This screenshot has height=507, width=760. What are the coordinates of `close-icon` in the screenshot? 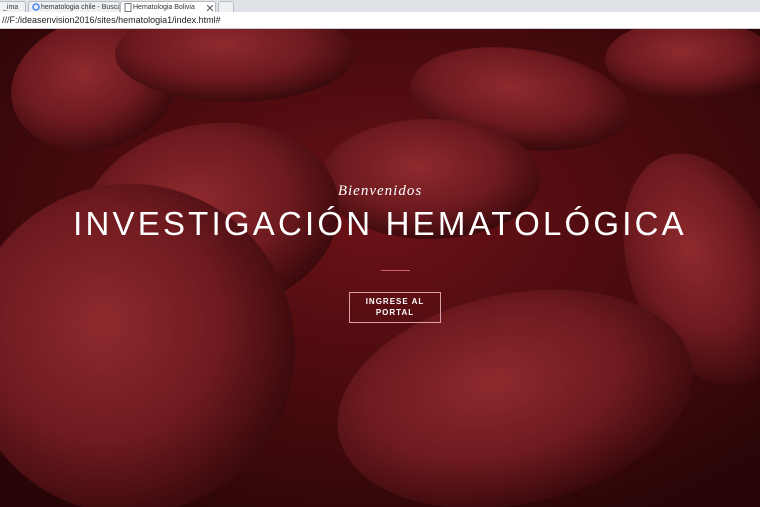 It's located at (210, 8).